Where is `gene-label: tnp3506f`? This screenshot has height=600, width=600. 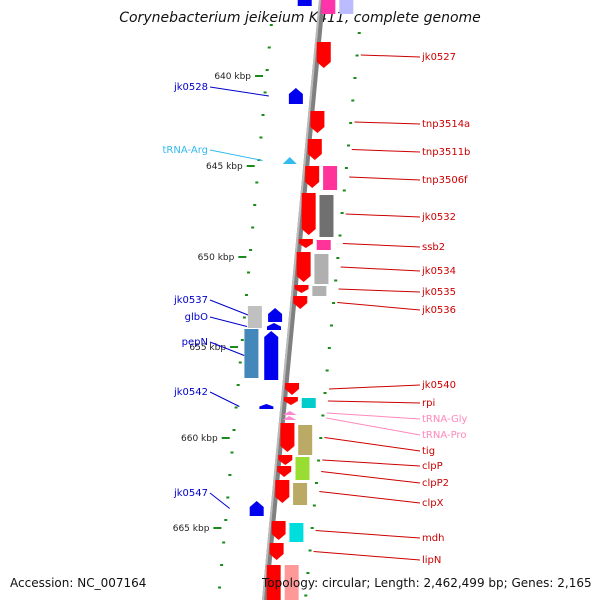
gene-label: tnp3506f is located at coordinates (445, 180).